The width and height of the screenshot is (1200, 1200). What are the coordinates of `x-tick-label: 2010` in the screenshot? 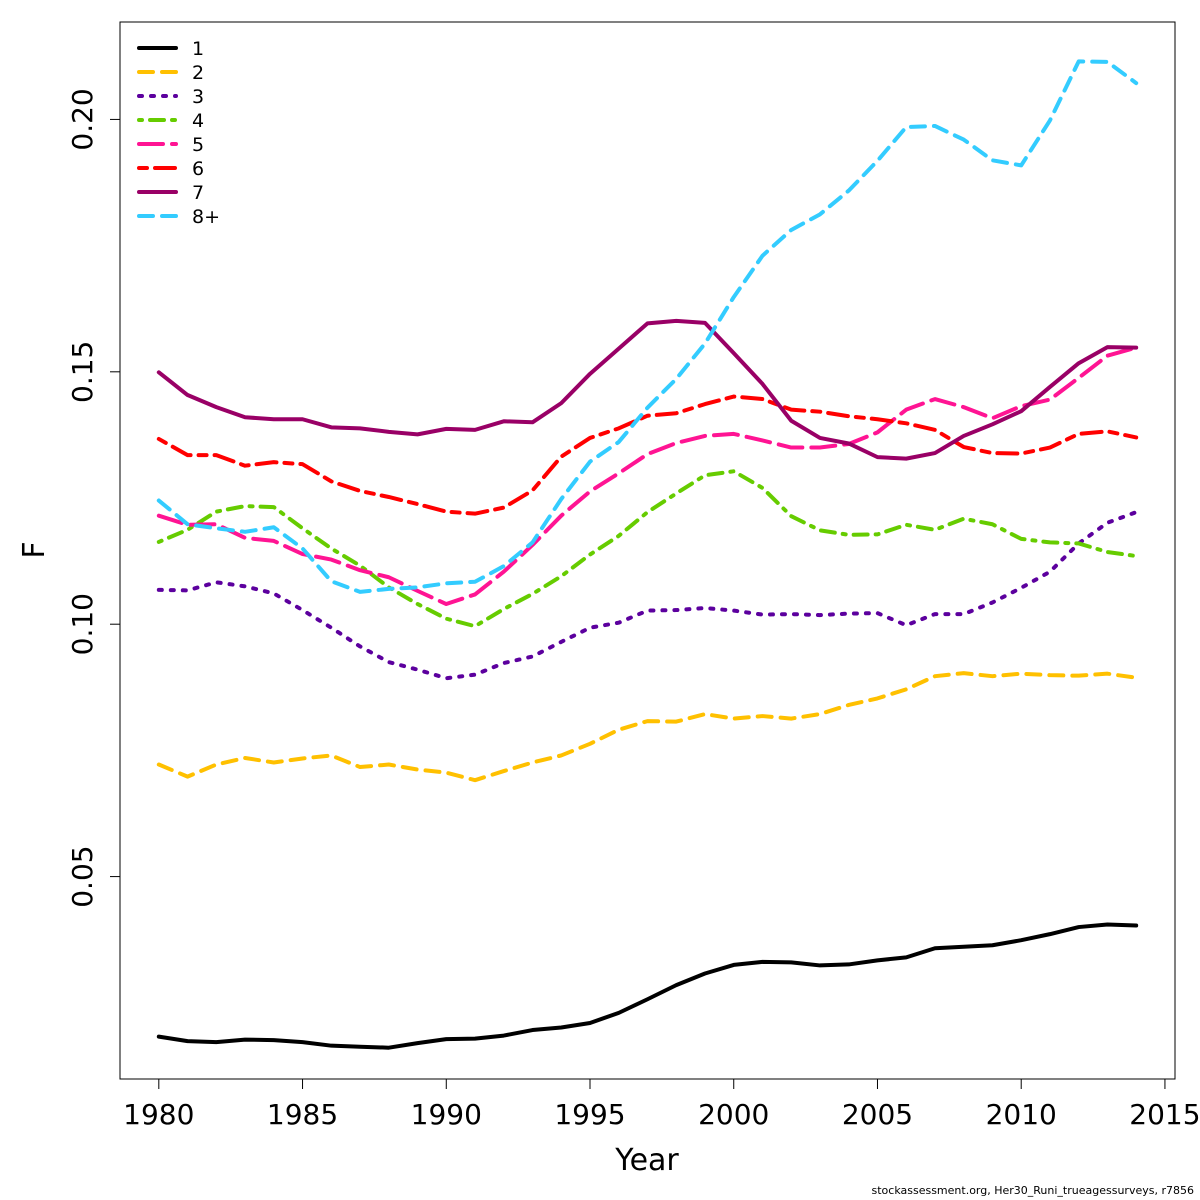 It's located at (1021, 1114).